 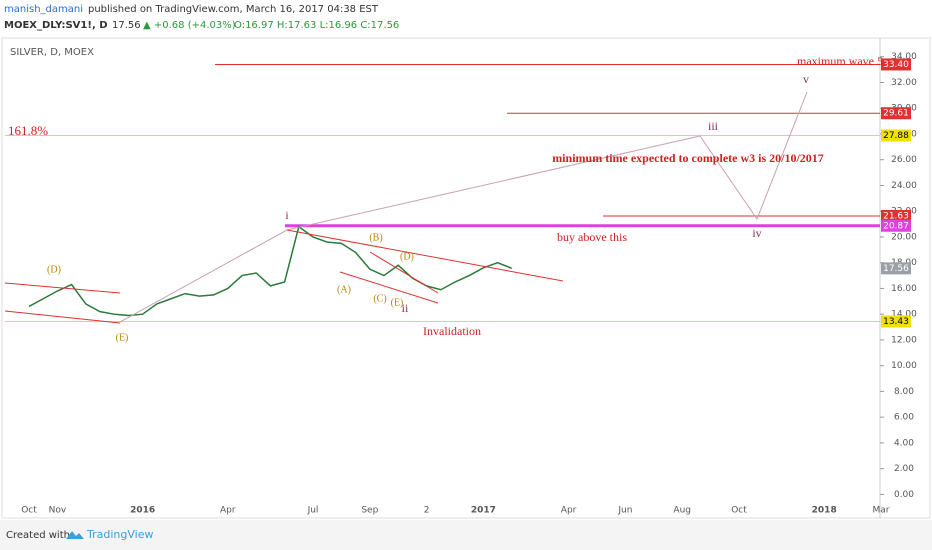 What do you see at coordinates (904, 469) in the screenshot?
I see `y-tick-label: 2.00` at bounding box center [904, 469].